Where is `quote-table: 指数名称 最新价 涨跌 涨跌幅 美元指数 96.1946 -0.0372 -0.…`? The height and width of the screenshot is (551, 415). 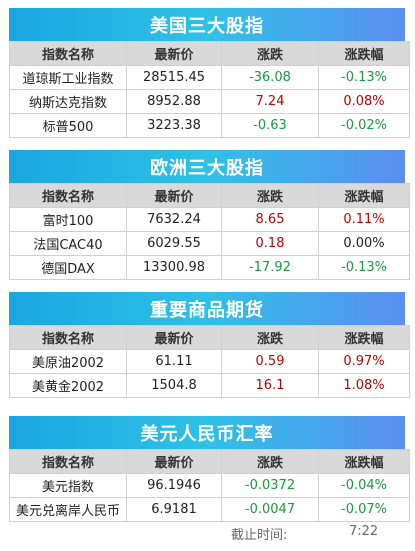 quote-table: 指数名称 最新价 涨跌 涨跌幅 美元指数 96.1946 -0.0372 -0.… is located at coordinates (209, 485).